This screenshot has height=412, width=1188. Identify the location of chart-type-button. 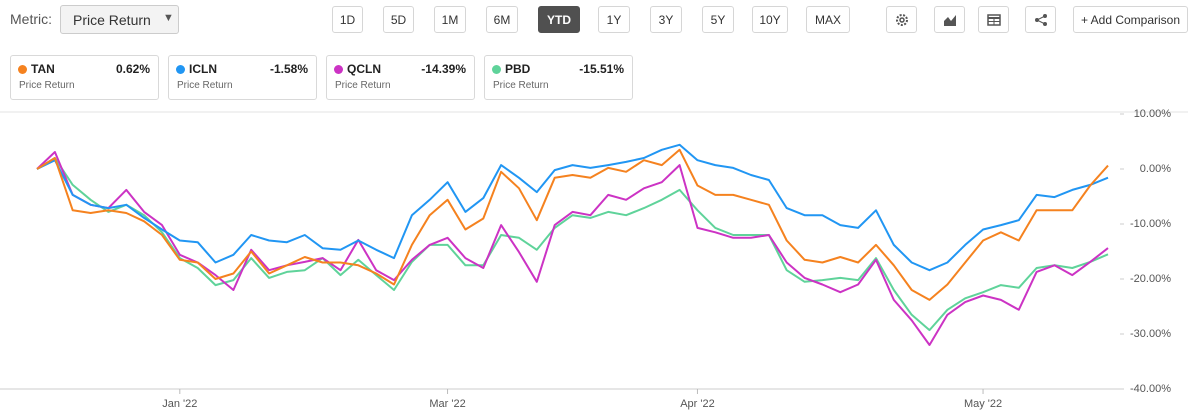
(949, 19).